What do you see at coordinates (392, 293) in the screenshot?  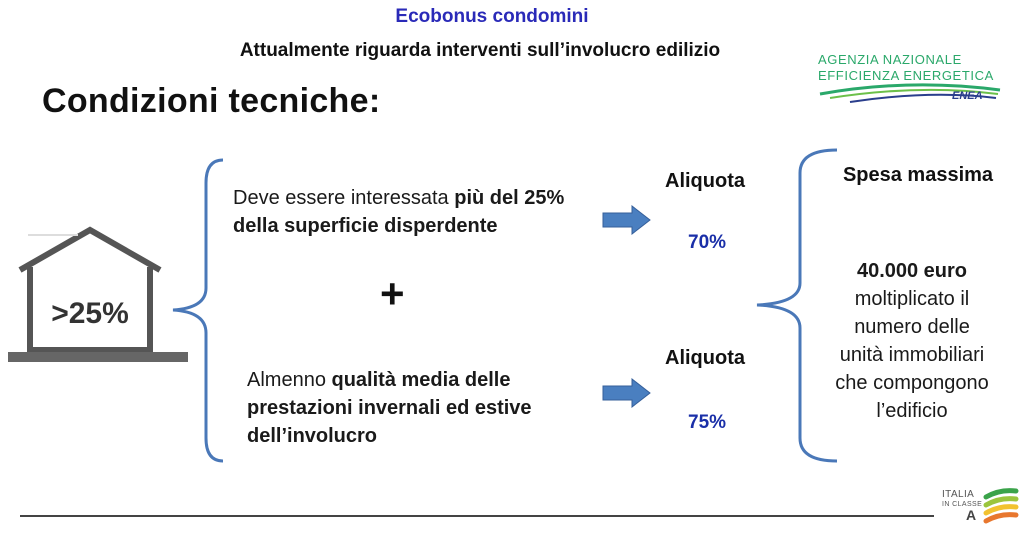 I see `plus-sign: +` at bounding box center [392, 293].